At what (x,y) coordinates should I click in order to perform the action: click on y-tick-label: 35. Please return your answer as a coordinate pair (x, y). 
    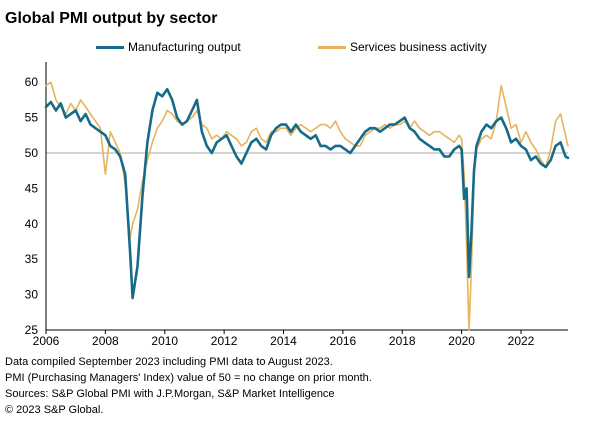
    Looking at the image, I should click on (32, 259).